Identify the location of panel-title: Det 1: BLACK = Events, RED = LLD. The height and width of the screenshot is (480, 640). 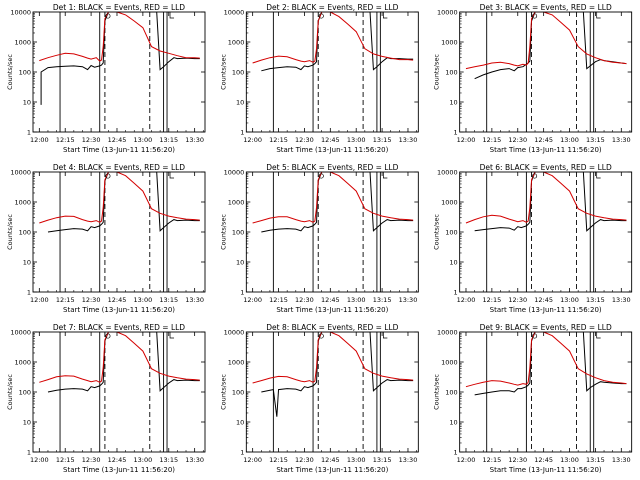
(119, 7).